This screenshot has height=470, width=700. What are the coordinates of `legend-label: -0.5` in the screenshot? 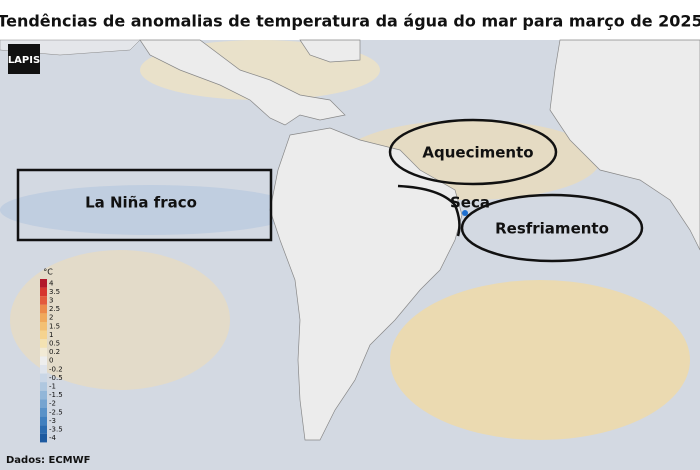 It's located at (56, 378).